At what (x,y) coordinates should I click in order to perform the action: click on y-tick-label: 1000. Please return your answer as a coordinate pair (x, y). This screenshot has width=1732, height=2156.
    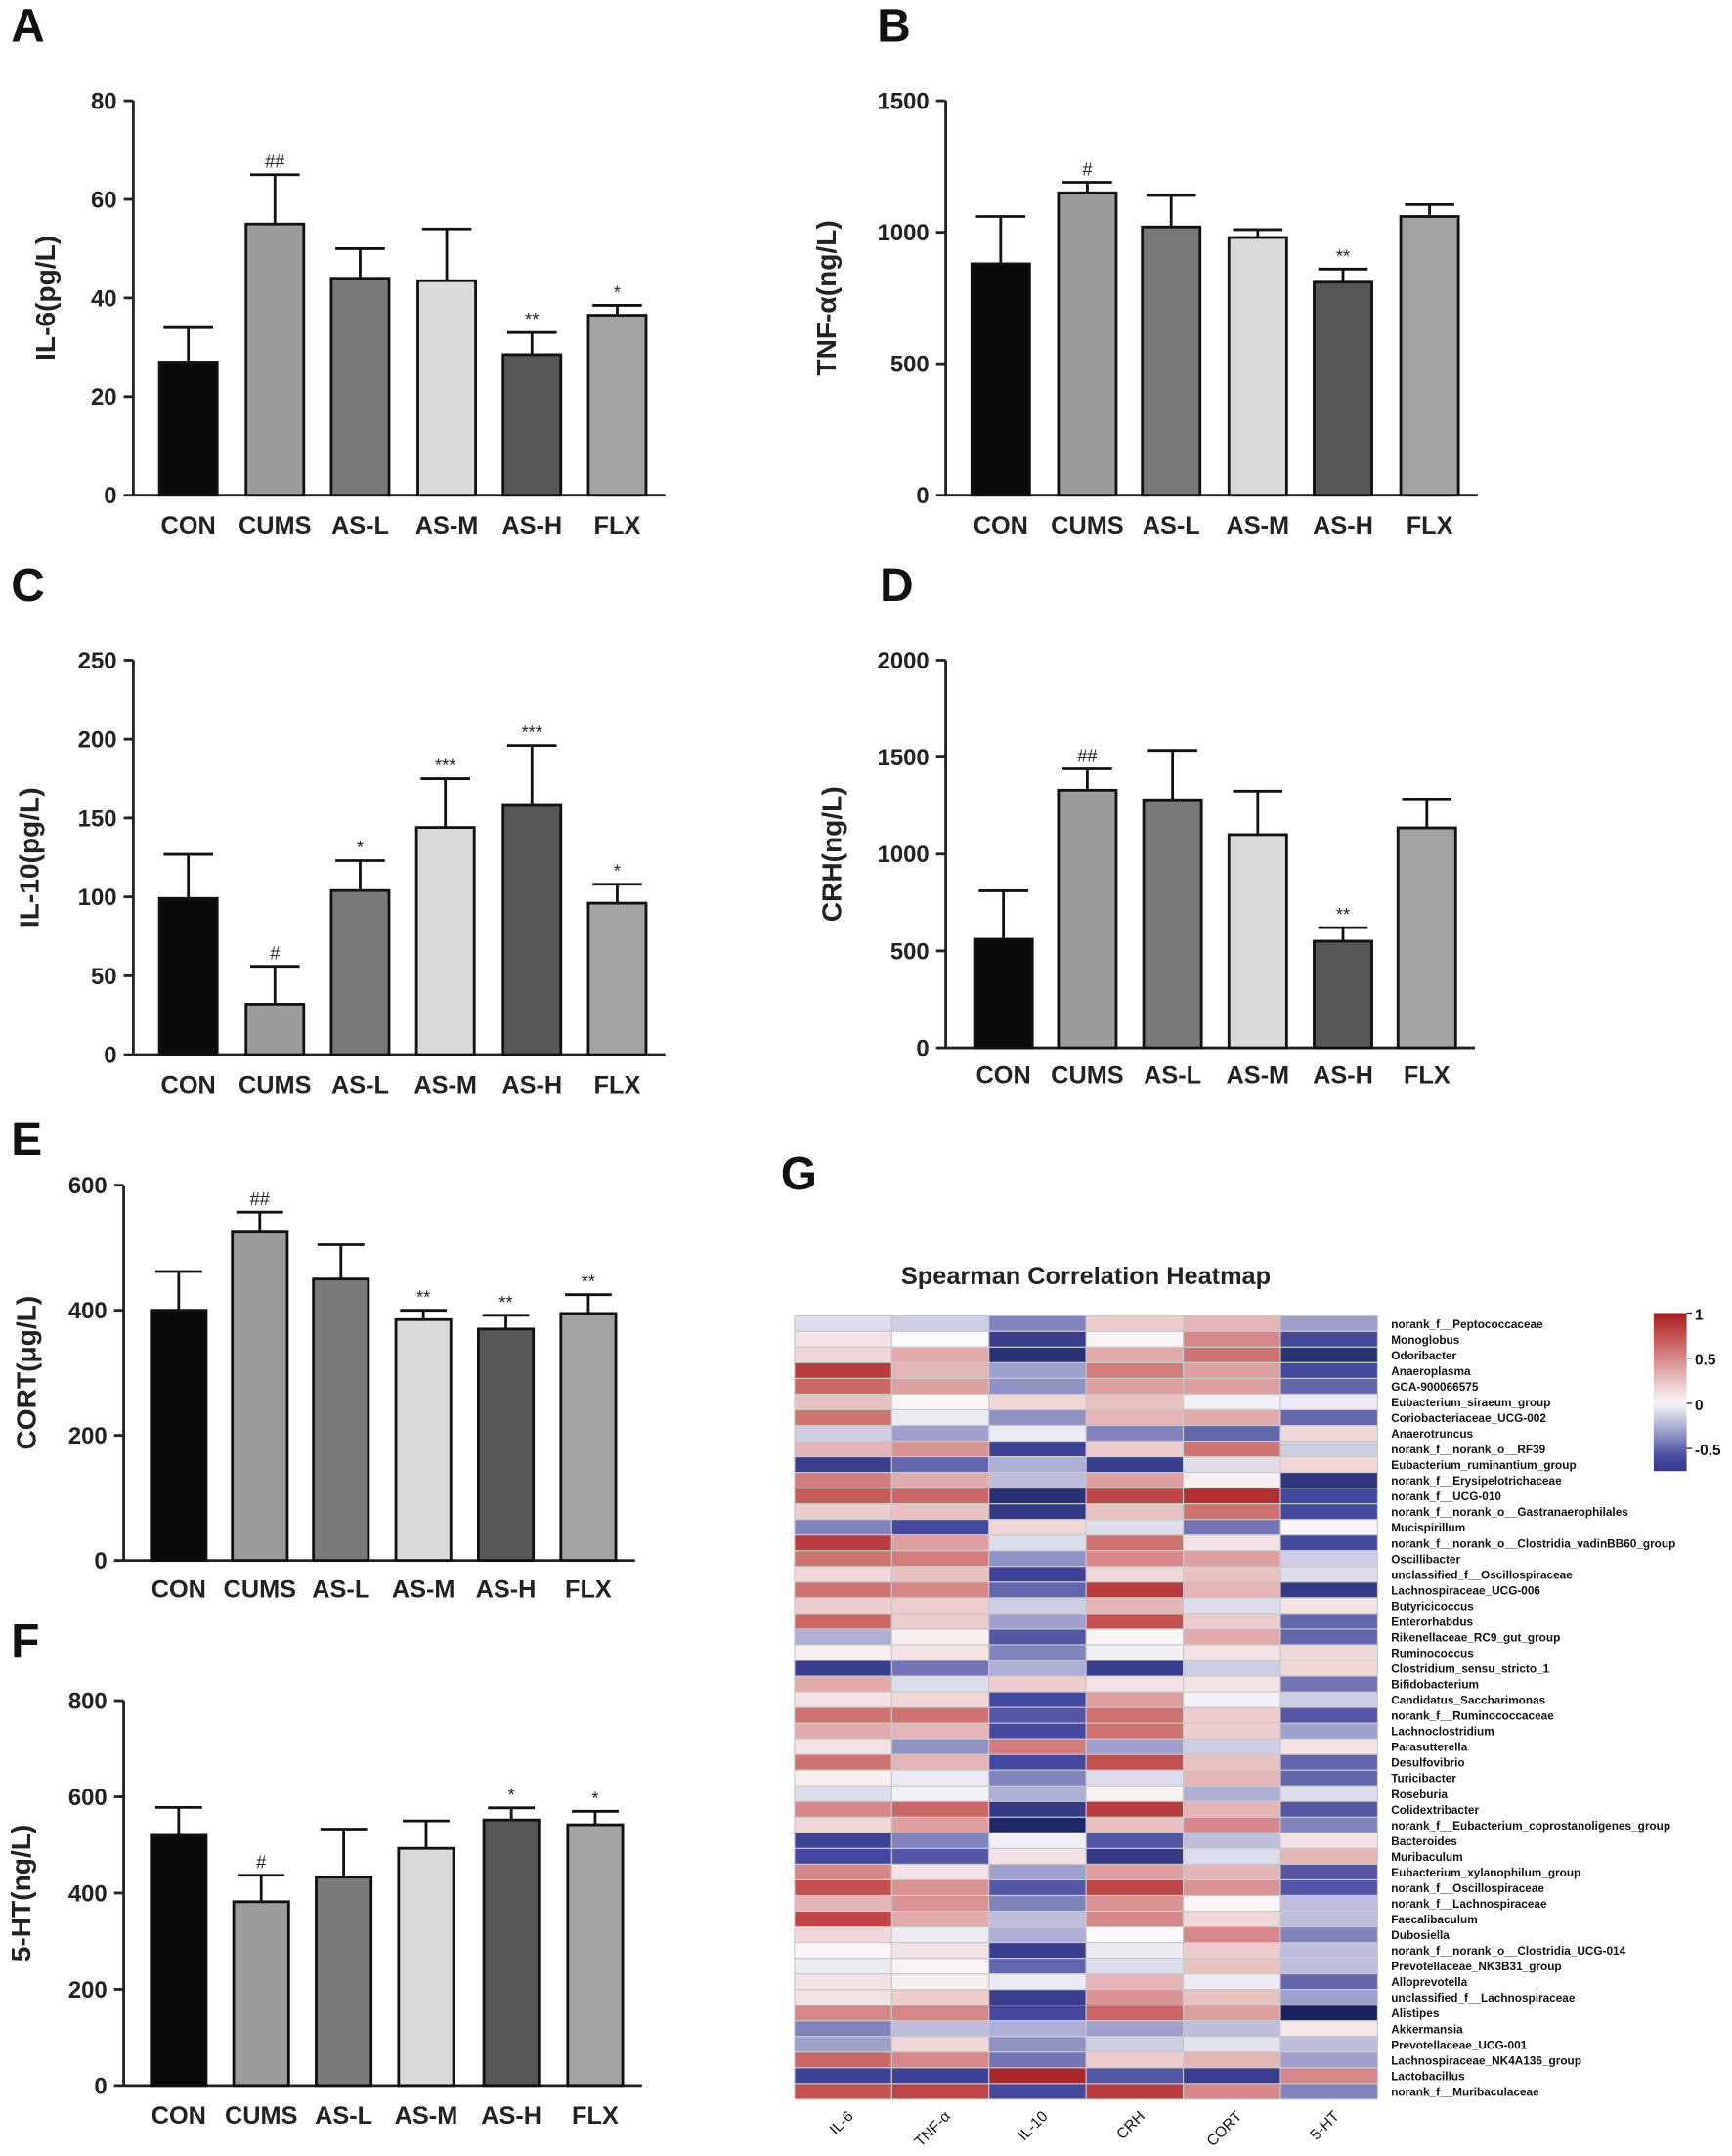
    Looking at the image, I should click on (904, 854).